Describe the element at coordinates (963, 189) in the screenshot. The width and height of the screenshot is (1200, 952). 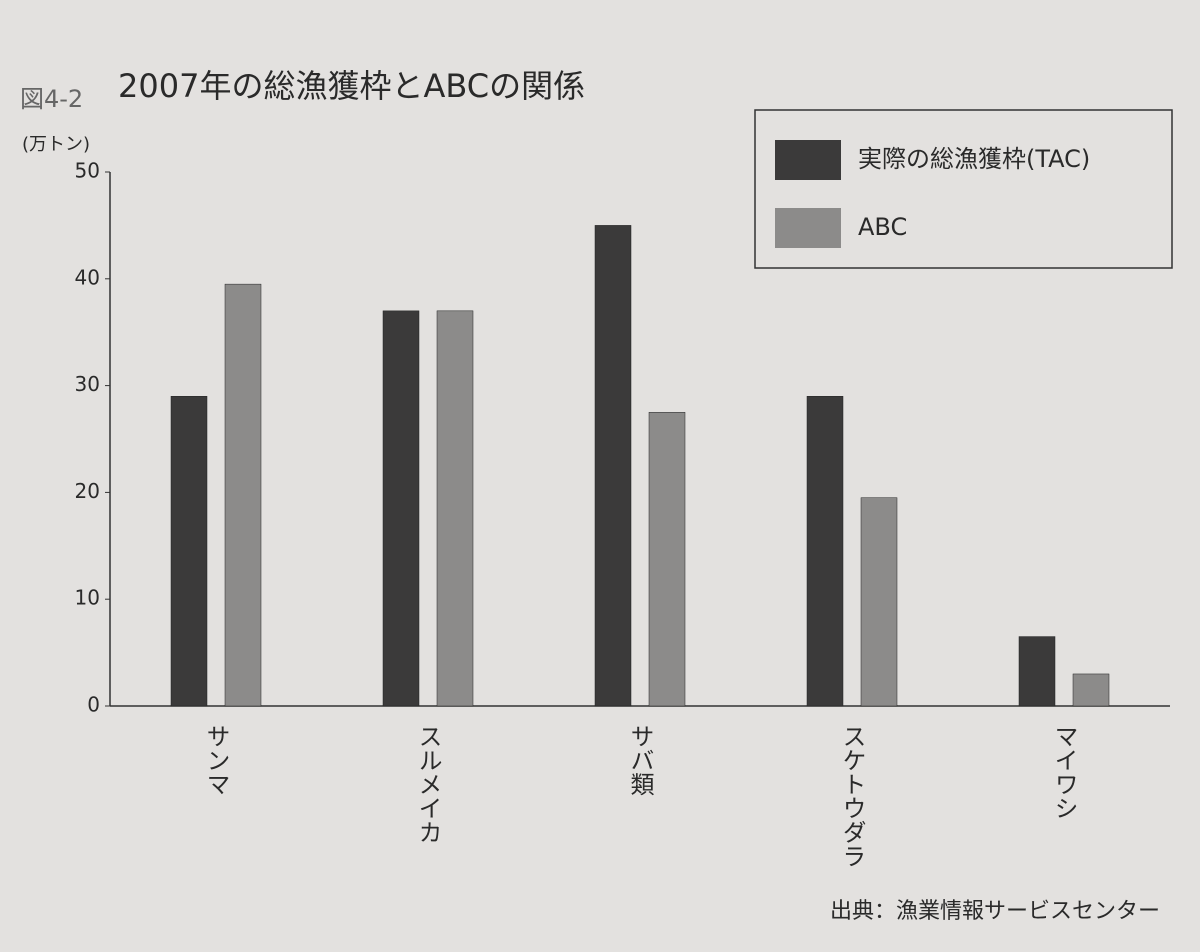
I see `legend-box` at that location.